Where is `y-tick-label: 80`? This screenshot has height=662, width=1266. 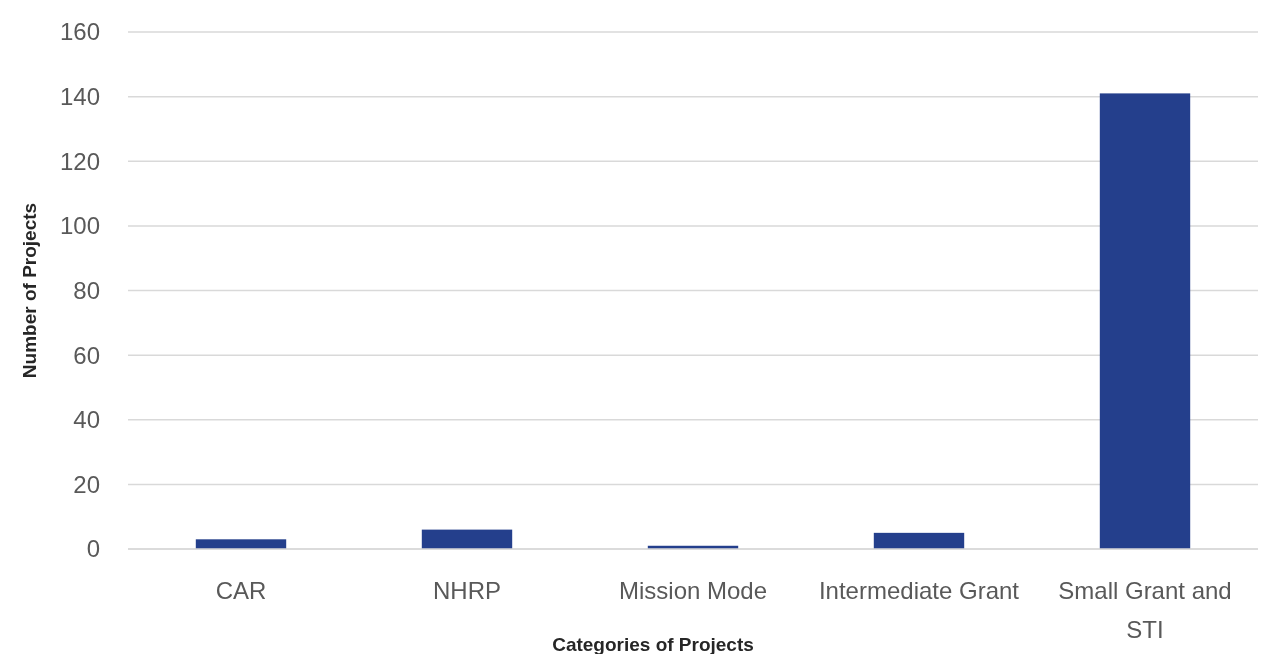 y-tick-label: 80 is located at coordinates (86, 290).